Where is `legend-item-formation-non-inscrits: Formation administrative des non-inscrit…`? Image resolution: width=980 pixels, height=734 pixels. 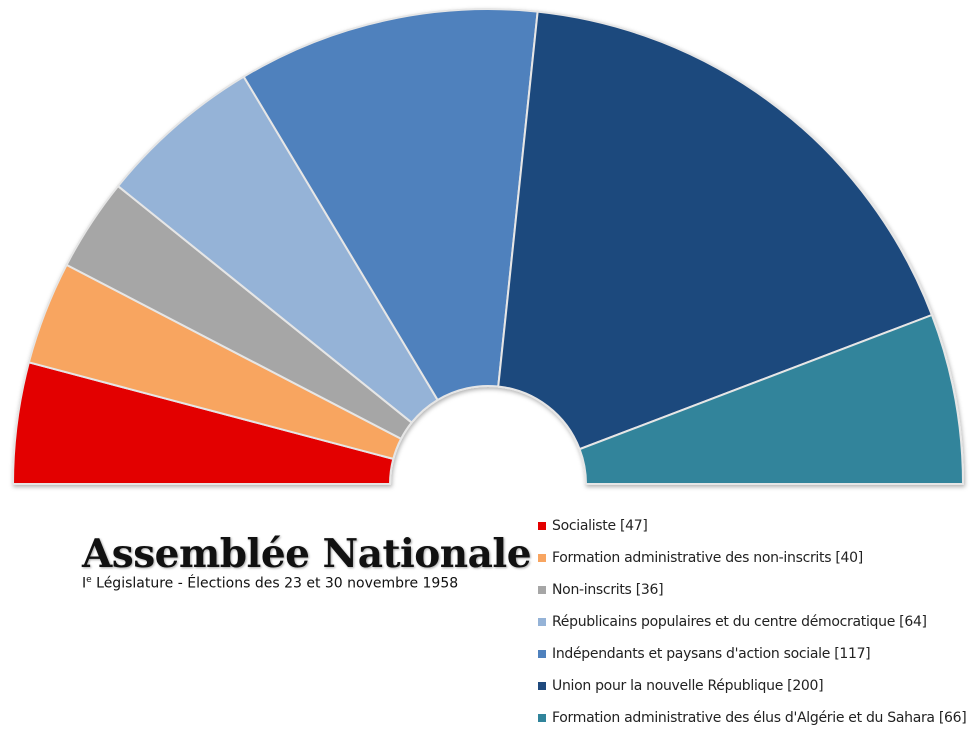
legend-item-formation-non-inscrits: Formation administrative des non-inscrit… is located at coordinates (752, 558).